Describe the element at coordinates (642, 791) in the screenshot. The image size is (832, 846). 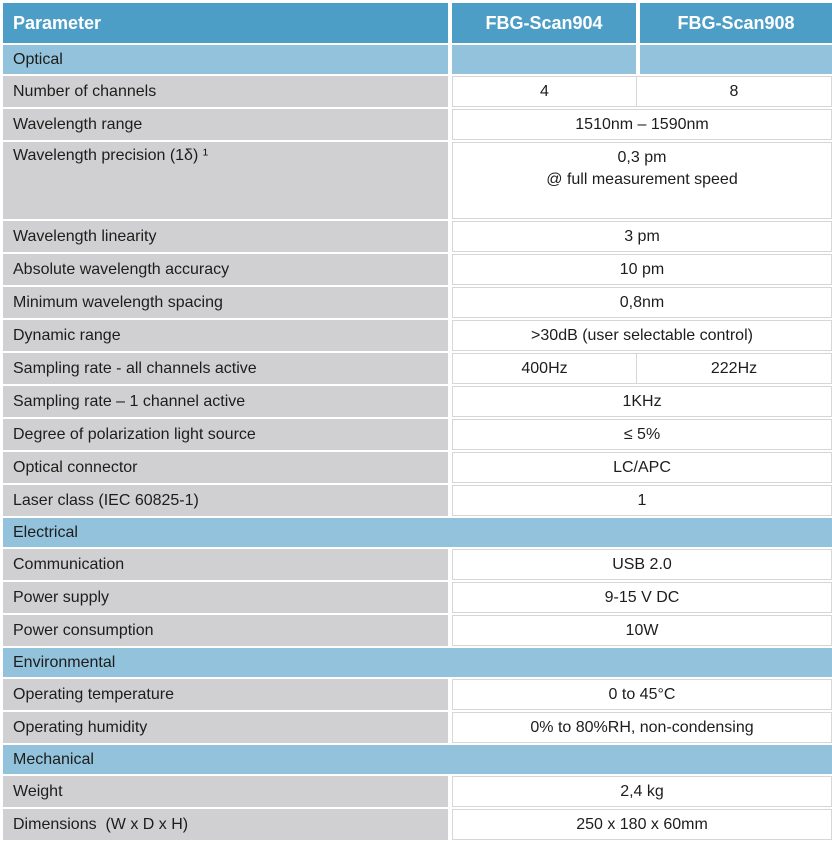
I see `value-cell: 2,4 kg` at that location.